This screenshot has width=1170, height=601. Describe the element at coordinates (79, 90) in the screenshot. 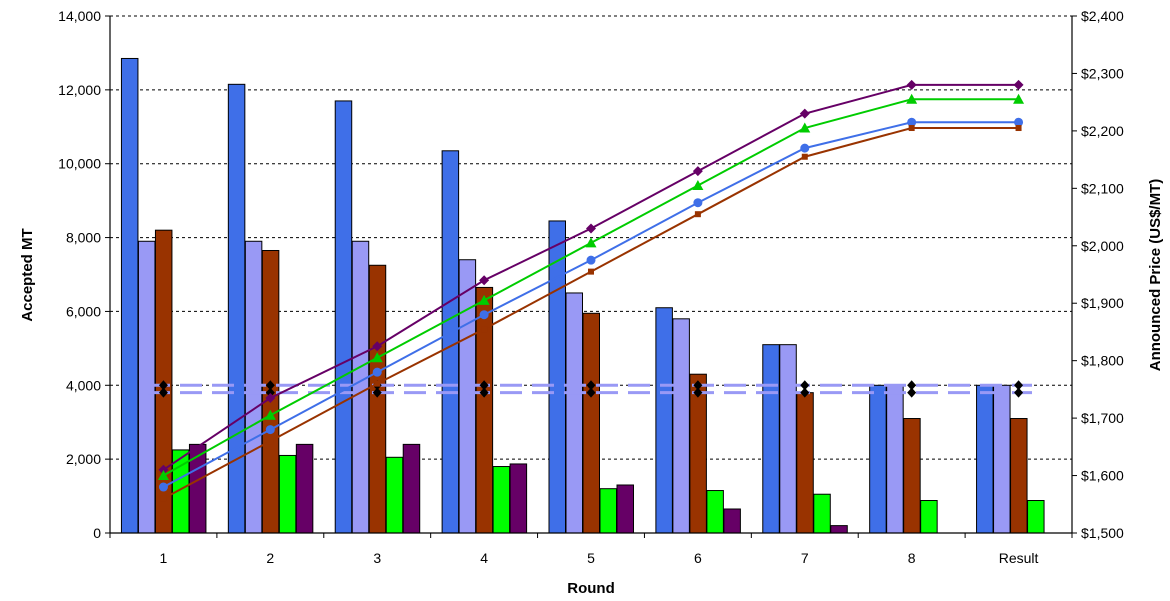

I see `y-left-tick-label: 12,000` at that location.